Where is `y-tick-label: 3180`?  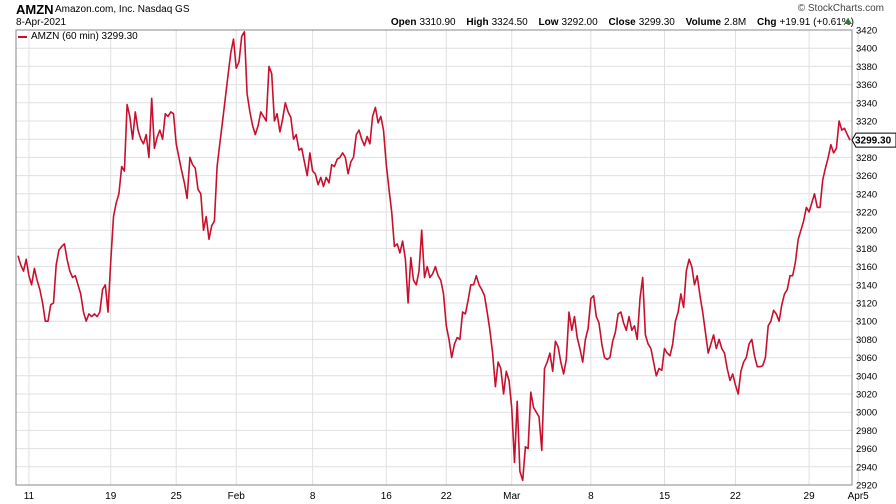
y-tick-label: 3180 is located at coordinates (866, 249).